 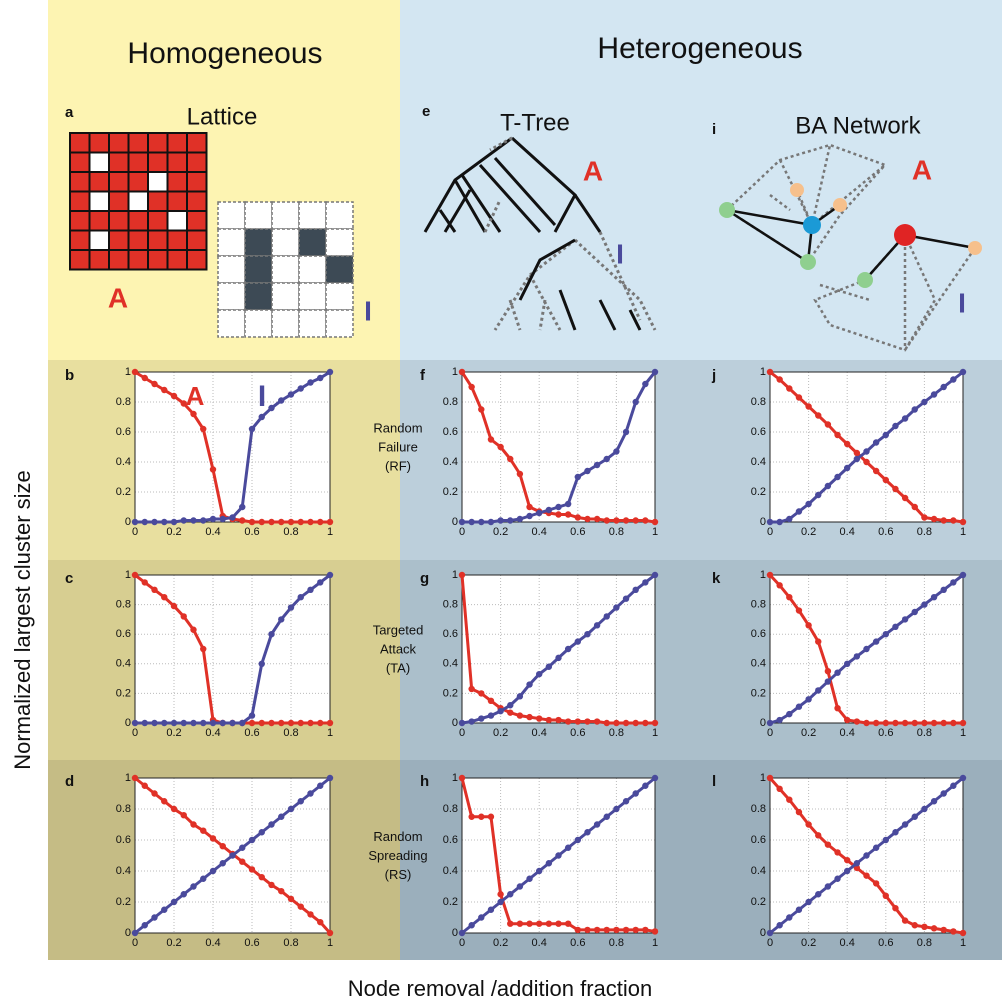 What do you see at coordinates (699, 48) in the screenshot?
I see `column-header: Heterogeneous` at bounding box center [699, 48].